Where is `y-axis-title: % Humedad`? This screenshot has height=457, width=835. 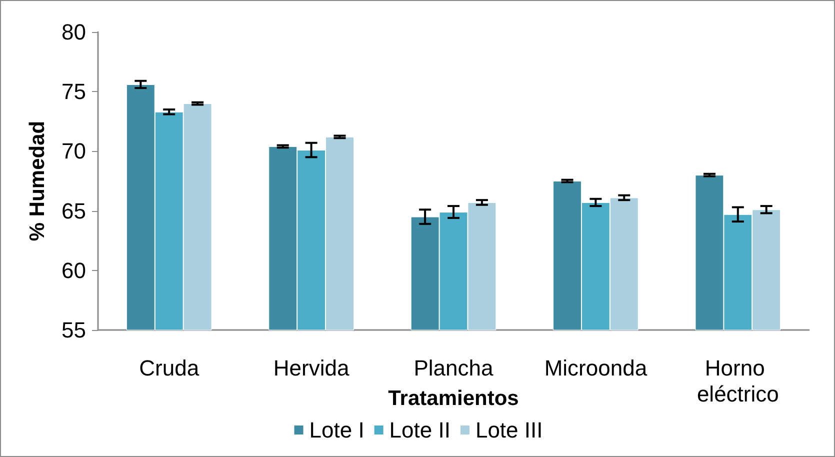 y-axis-title: % Humedad is located at coordinates (37, 181).